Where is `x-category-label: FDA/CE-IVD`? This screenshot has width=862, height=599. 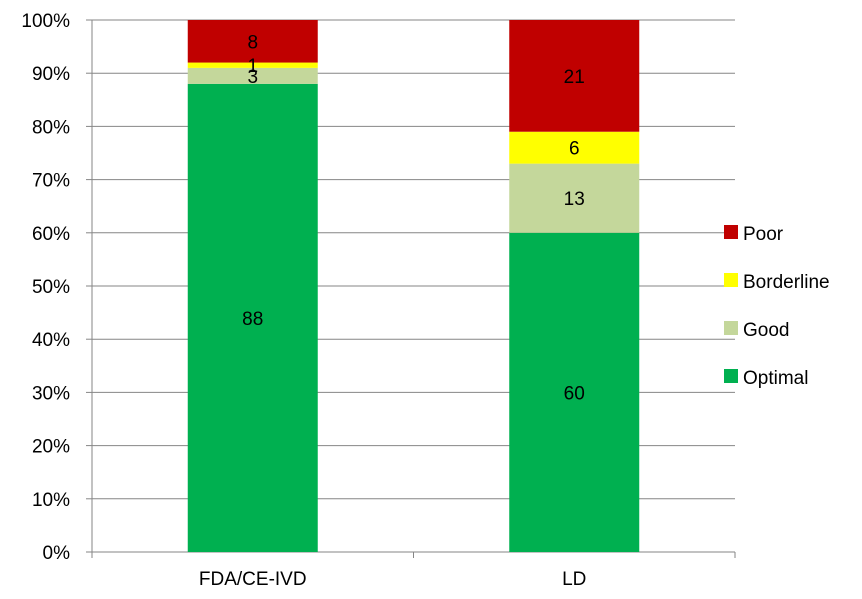
x-category-label: FDA/CE-IVD is located at coordinates (253, 579).